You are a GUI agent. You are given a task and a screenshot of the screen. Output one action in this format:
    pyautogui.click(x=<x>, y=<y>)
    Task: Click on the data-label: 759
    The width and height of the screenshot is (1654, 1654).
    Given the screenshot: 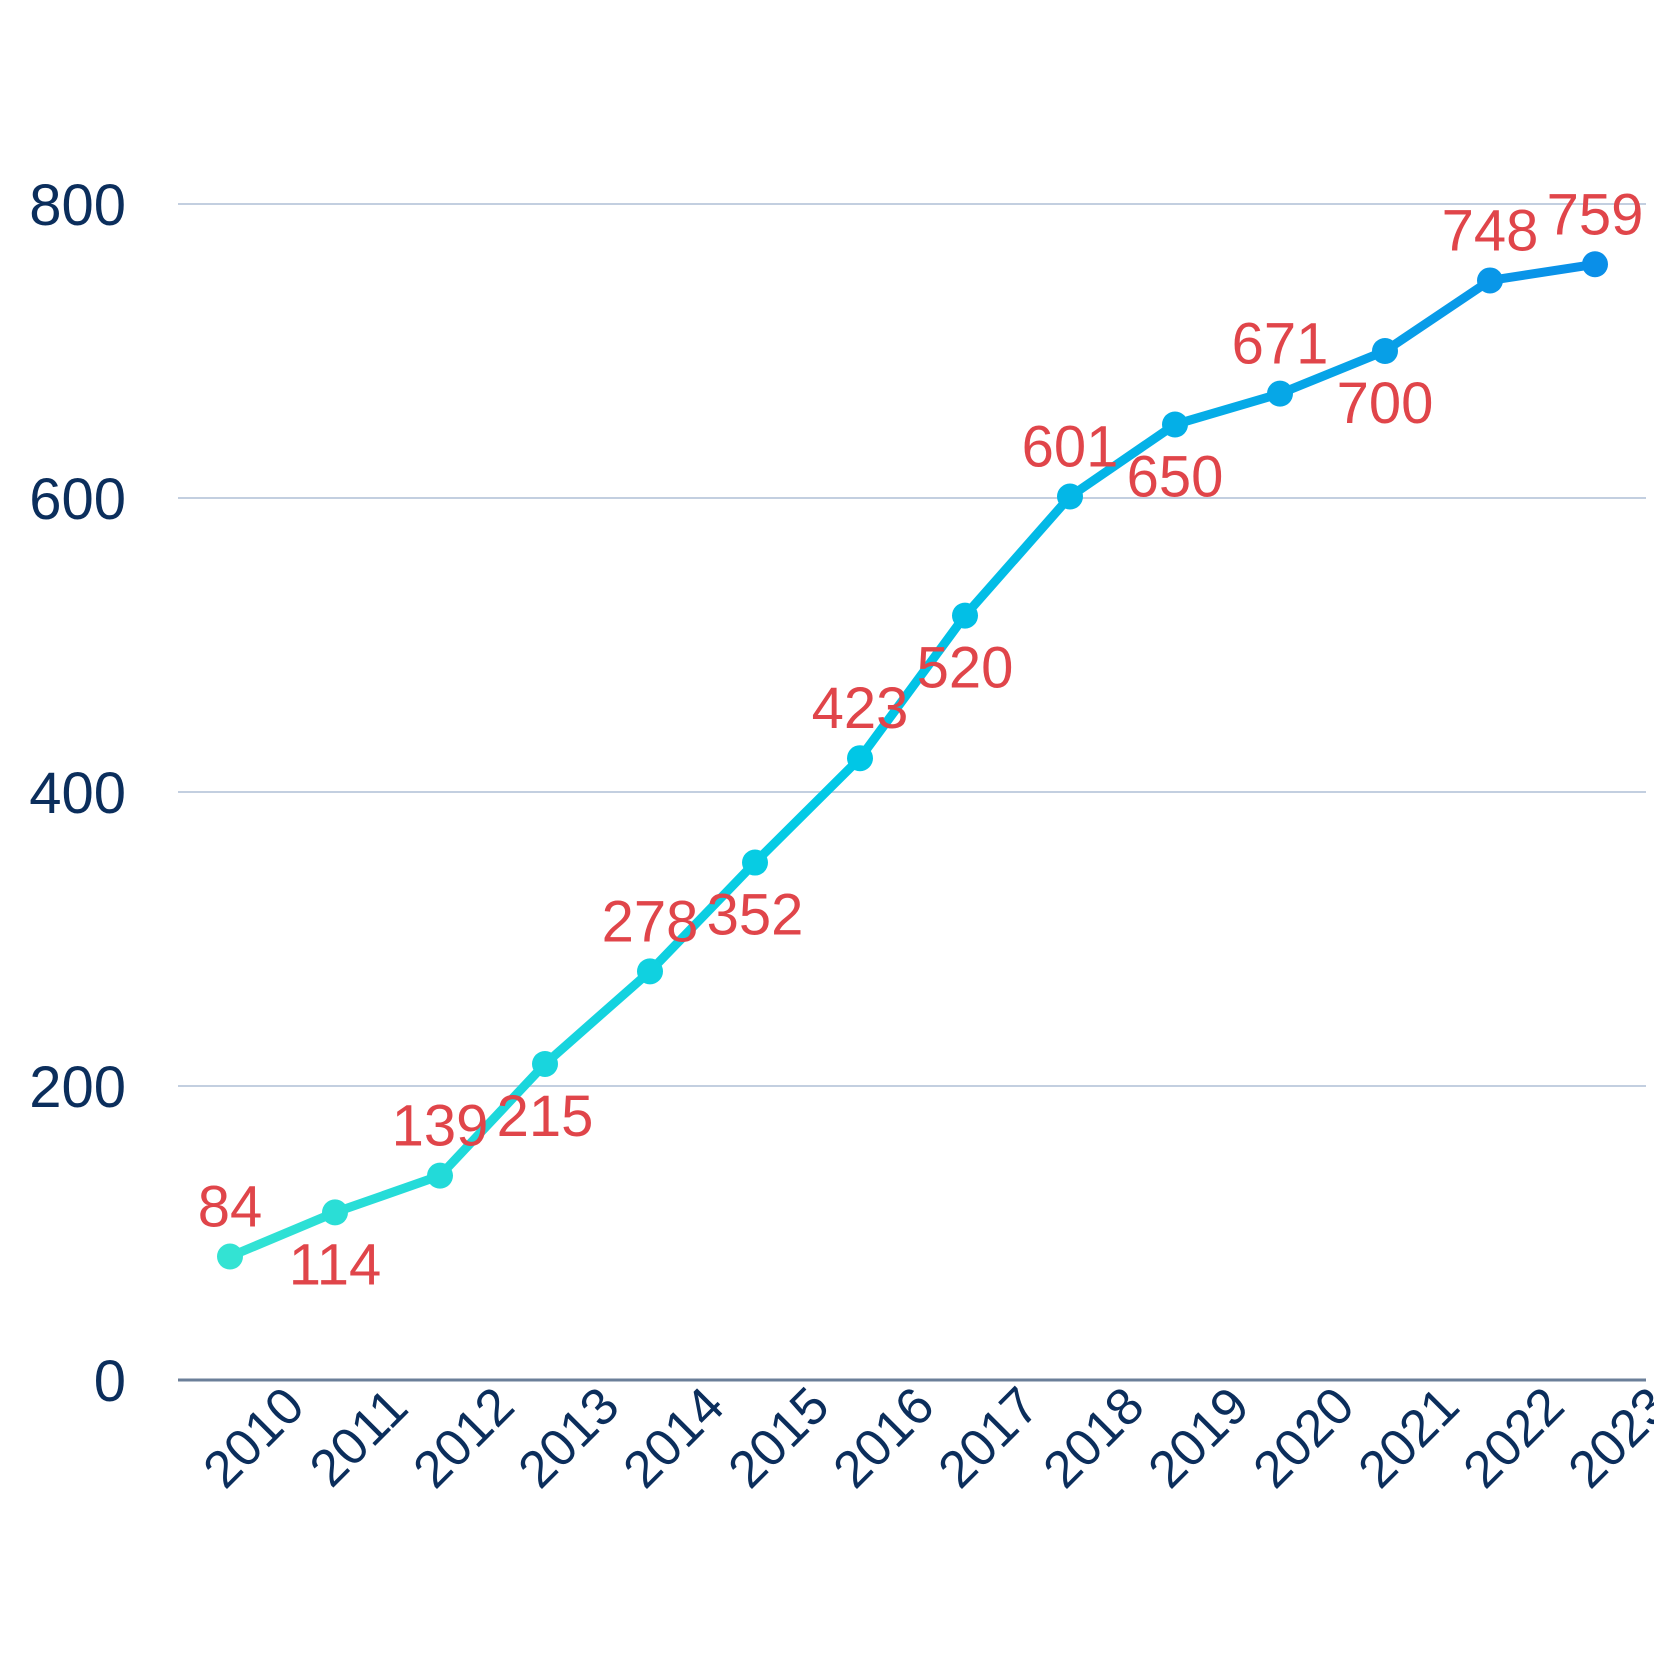 What is the action you would take?
    pyautogui.click(x=1595, y=214)
    